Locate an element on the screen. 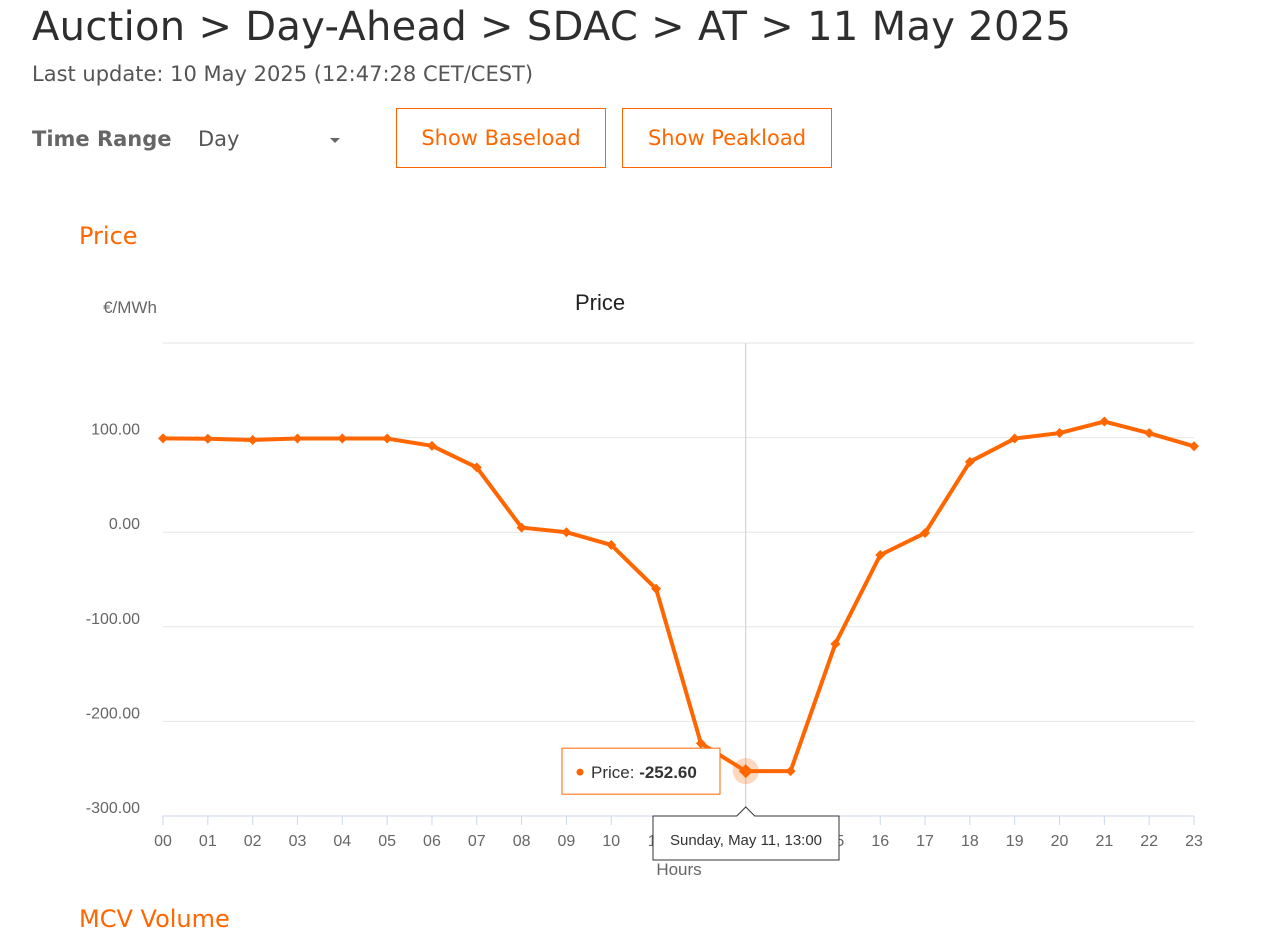  x-crosshair-box is located at coordinates (746, 833).